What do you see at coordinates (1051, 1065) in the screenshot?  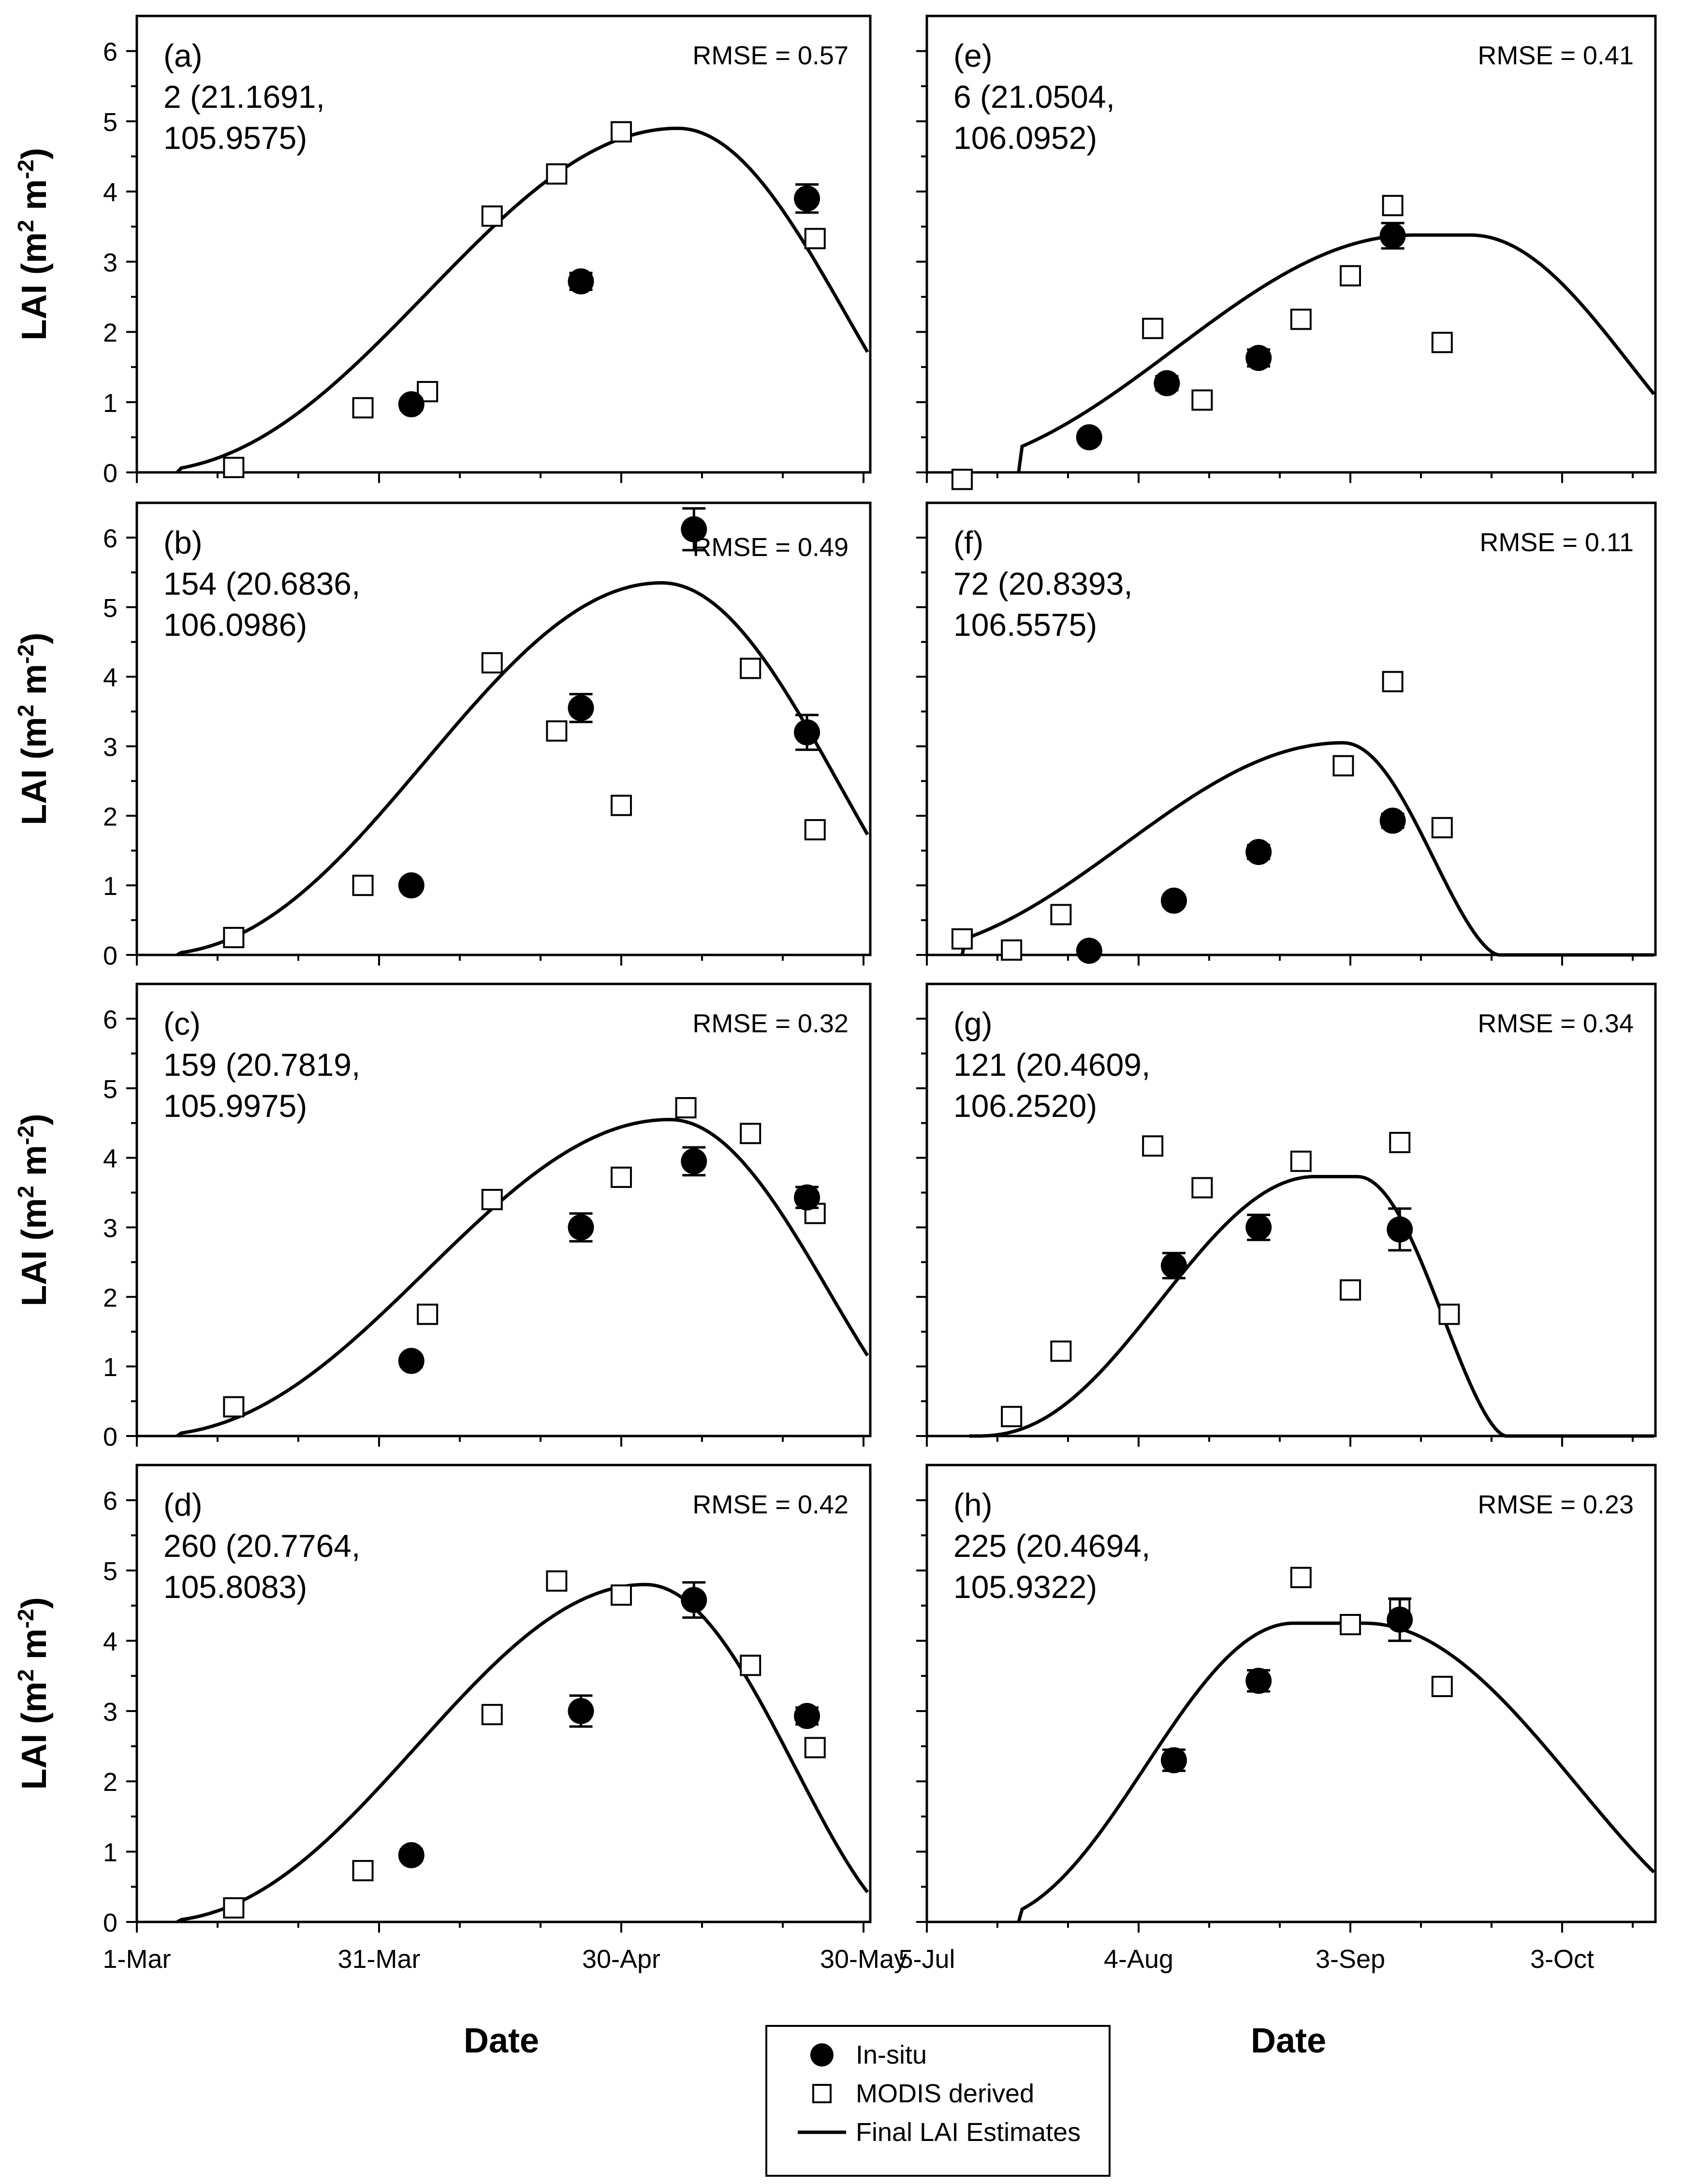 I see `site-label-line1: 121 (20.4609,` at bounding box center [1051, 1065].